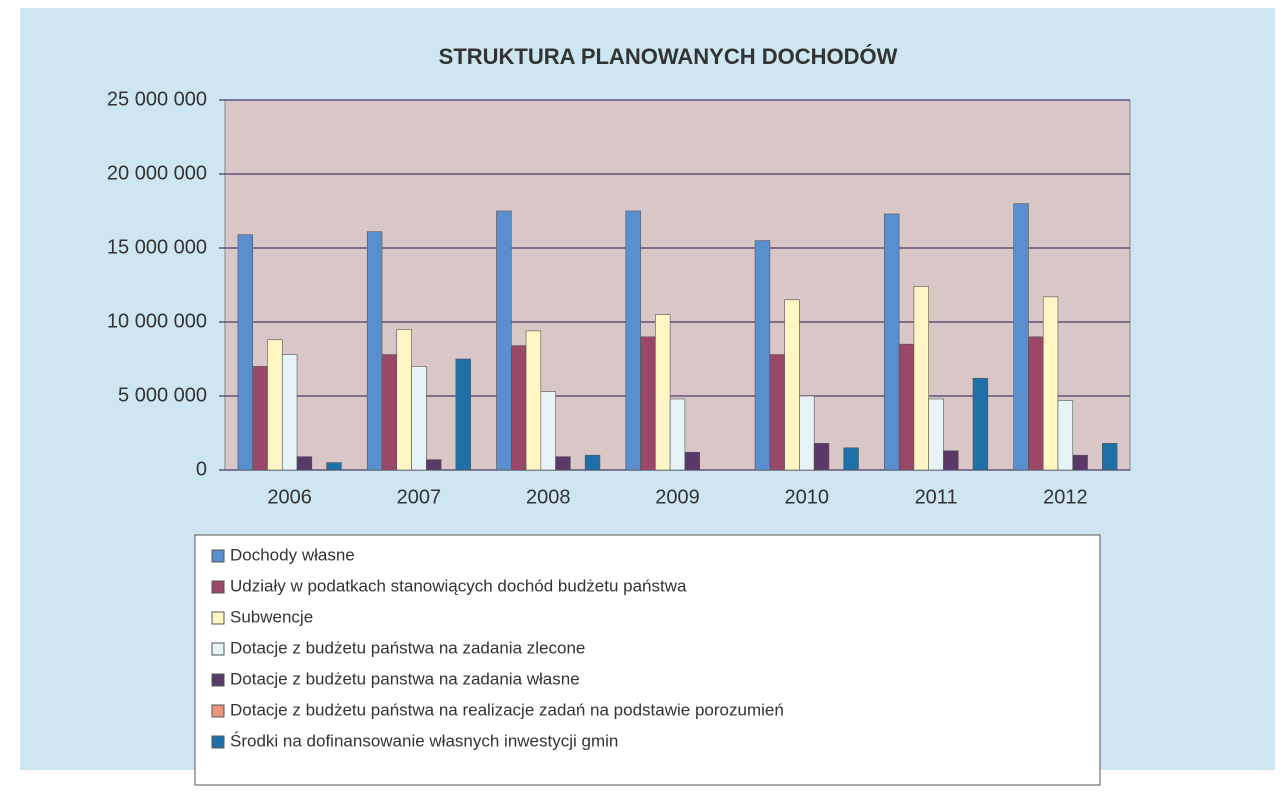 The width and height of the screenshot is (1282, 798). Describe the element at coordinates (271, 616) in the screenshot. I see `legend-label: Subwencje` at that location.